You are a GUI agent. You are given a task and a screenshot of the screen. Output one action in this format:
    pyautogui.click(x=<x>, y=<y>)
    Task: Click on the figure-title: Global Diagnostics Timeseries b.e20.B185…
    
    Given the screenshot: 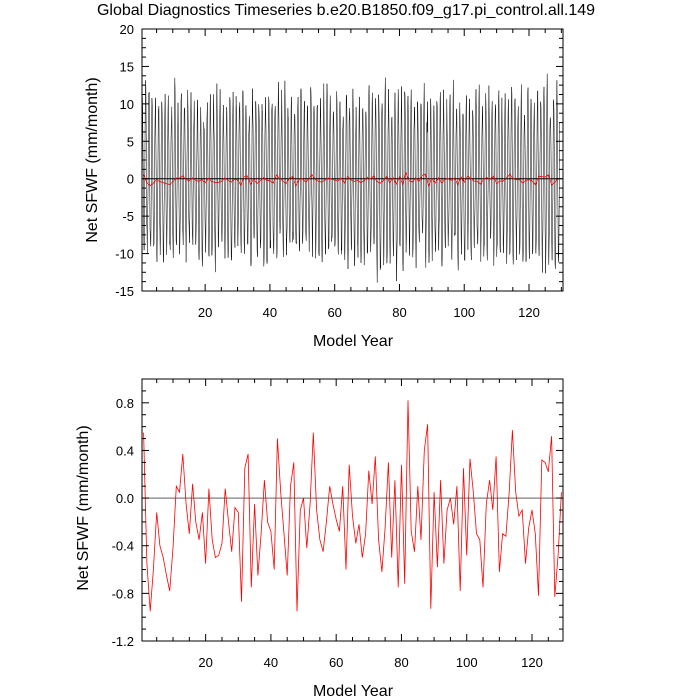 What is the action you would take?
    pyautogui.click(x=346, y=10)
    